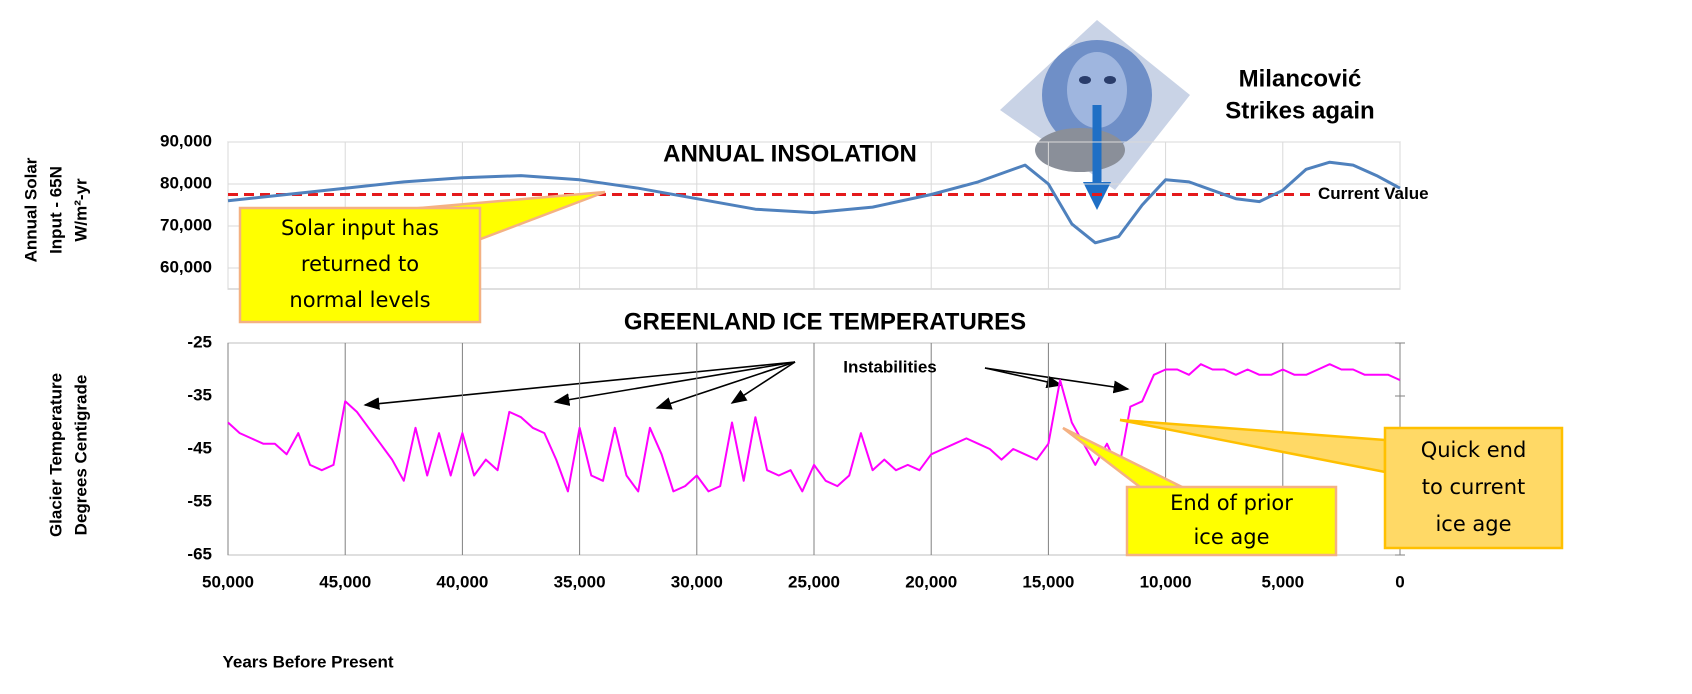 The width and height of the screenshot is (1692, 694). I want to click on y-tick-label: 90,000, so click(186, 140).